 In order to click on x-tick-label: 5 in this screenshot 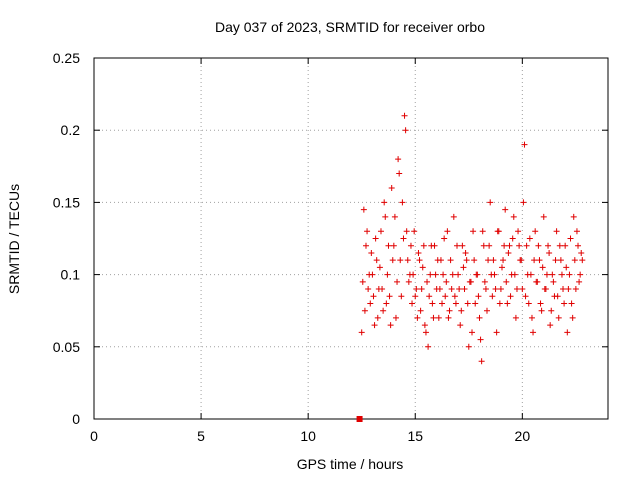, I will do `click(201, 436)`.